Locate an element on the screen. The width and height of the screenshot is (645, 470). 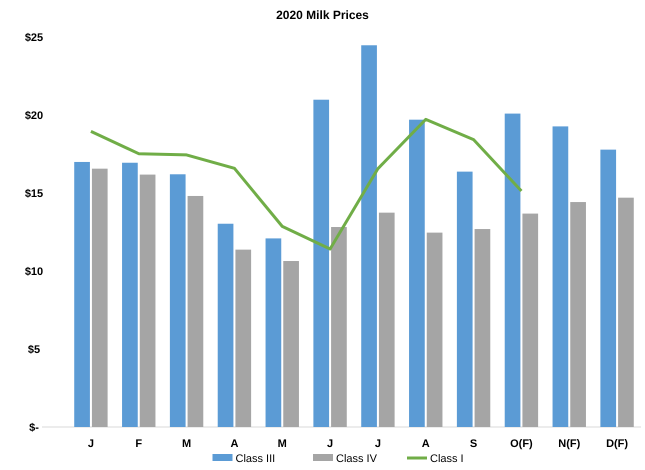
chart-title: 2020 Milk Prices is located at coordinates (323, 15).